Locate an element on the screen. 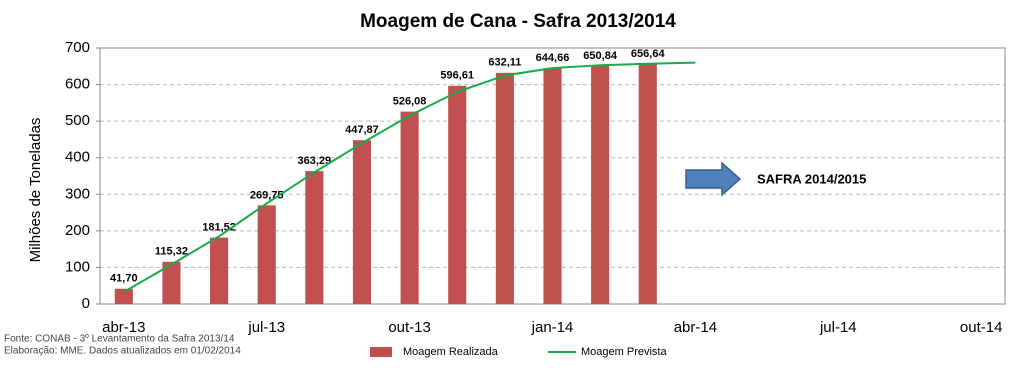  annotation: SAFRA 2014/2015 is located at coordinates (811, 178).